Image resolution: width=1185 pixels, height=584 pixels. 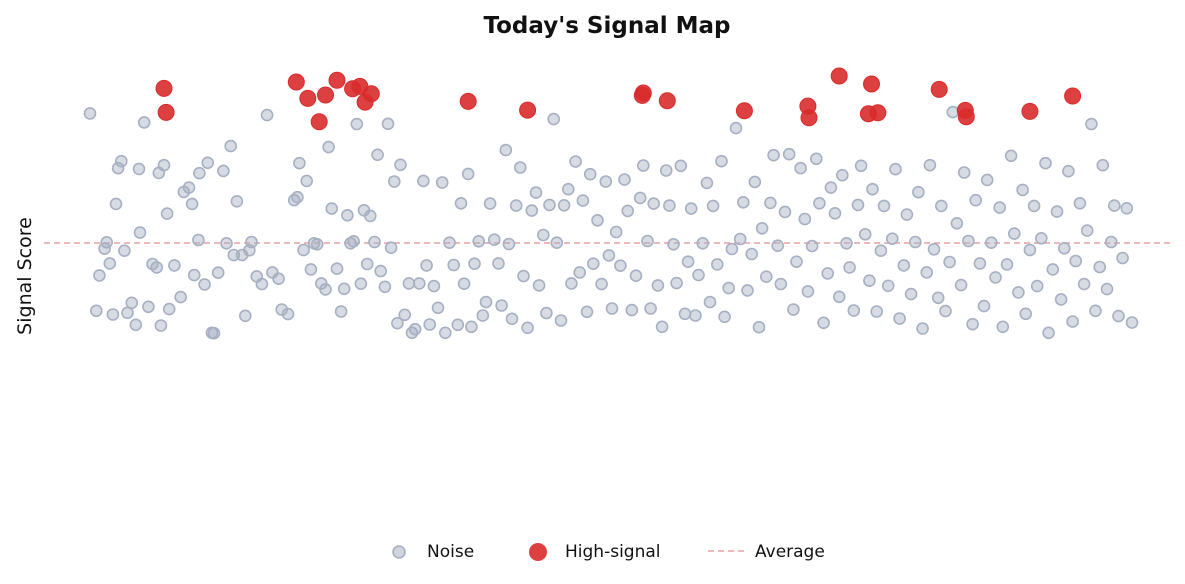 I want to click on y-axis-label: Signal Score, so click(x=25, y=276).